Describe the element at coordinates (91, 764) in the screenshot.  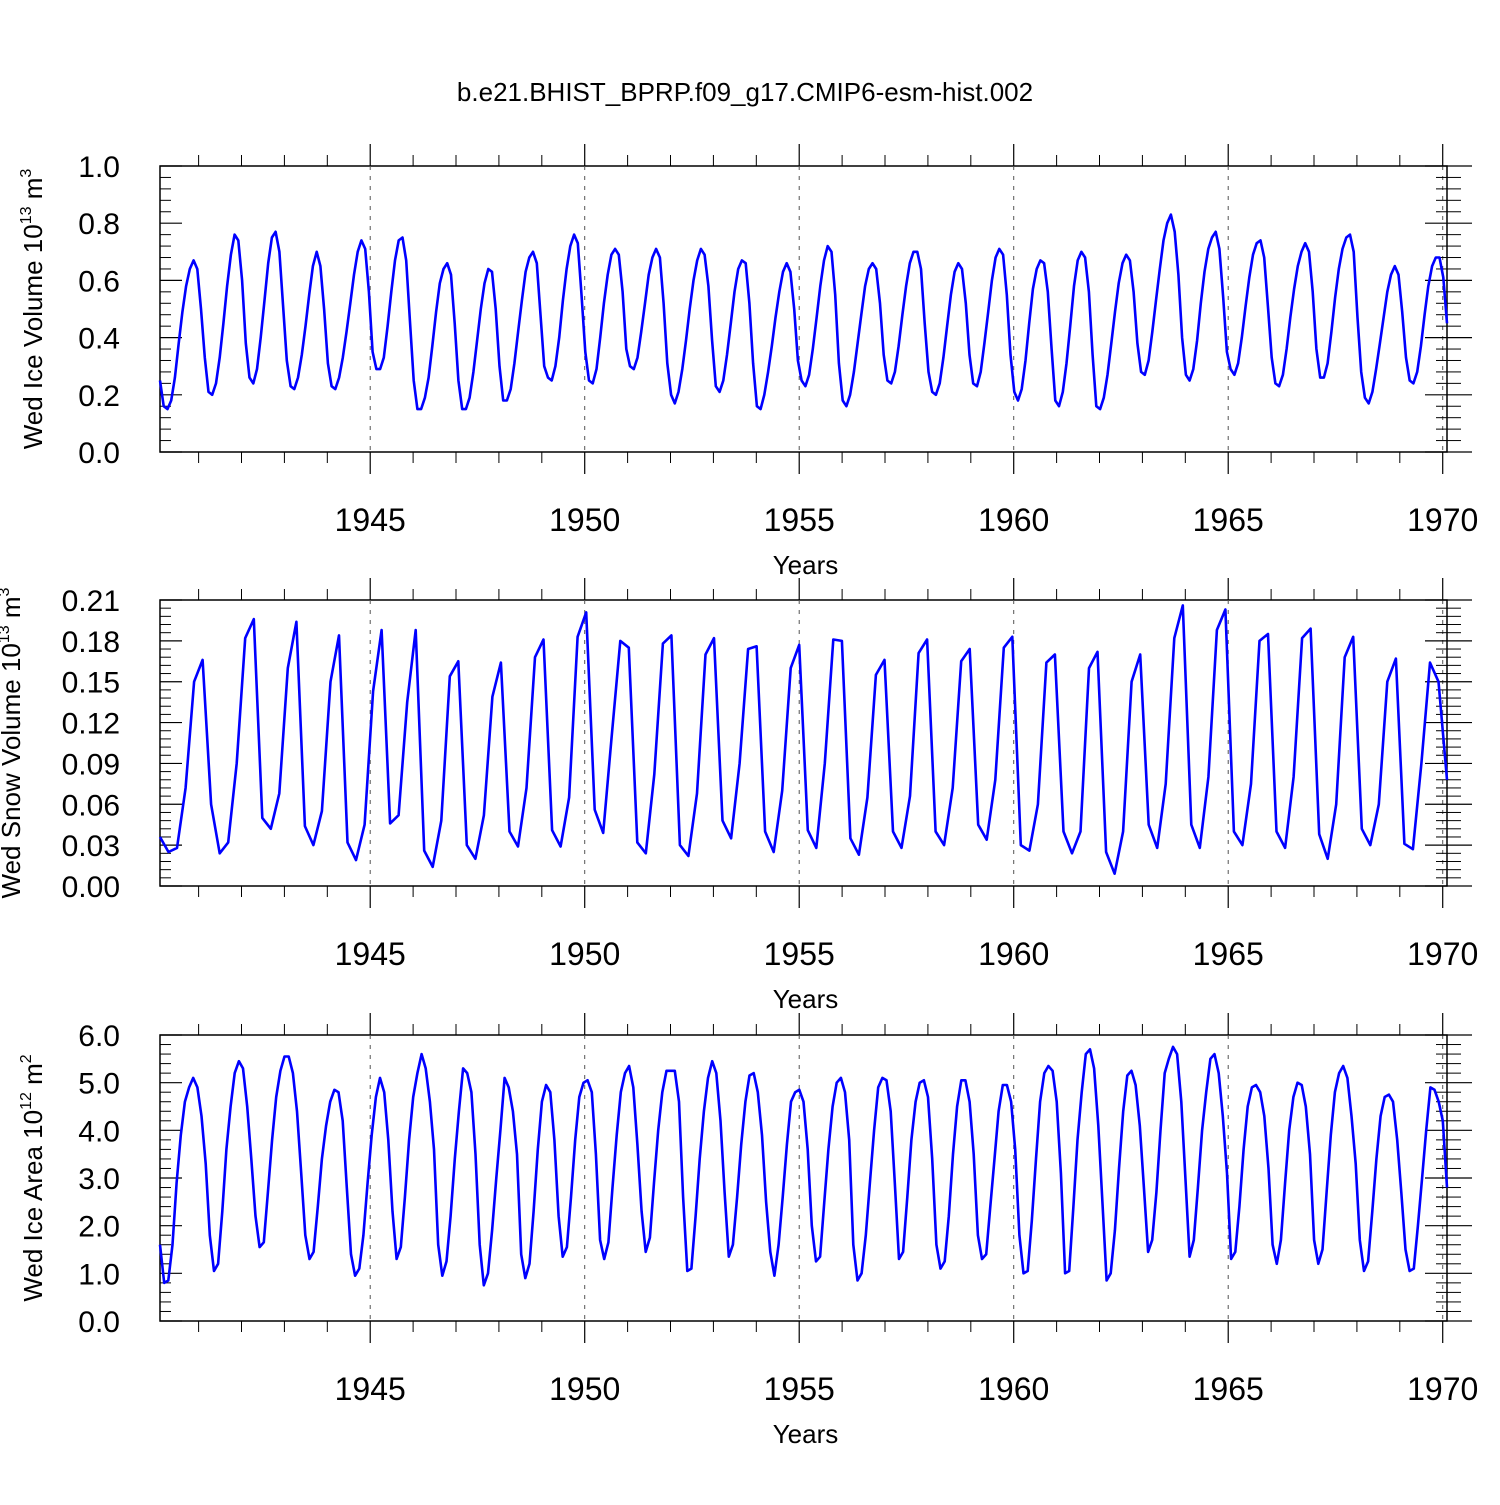
I see `y-tick-label: 0.09` at that location.